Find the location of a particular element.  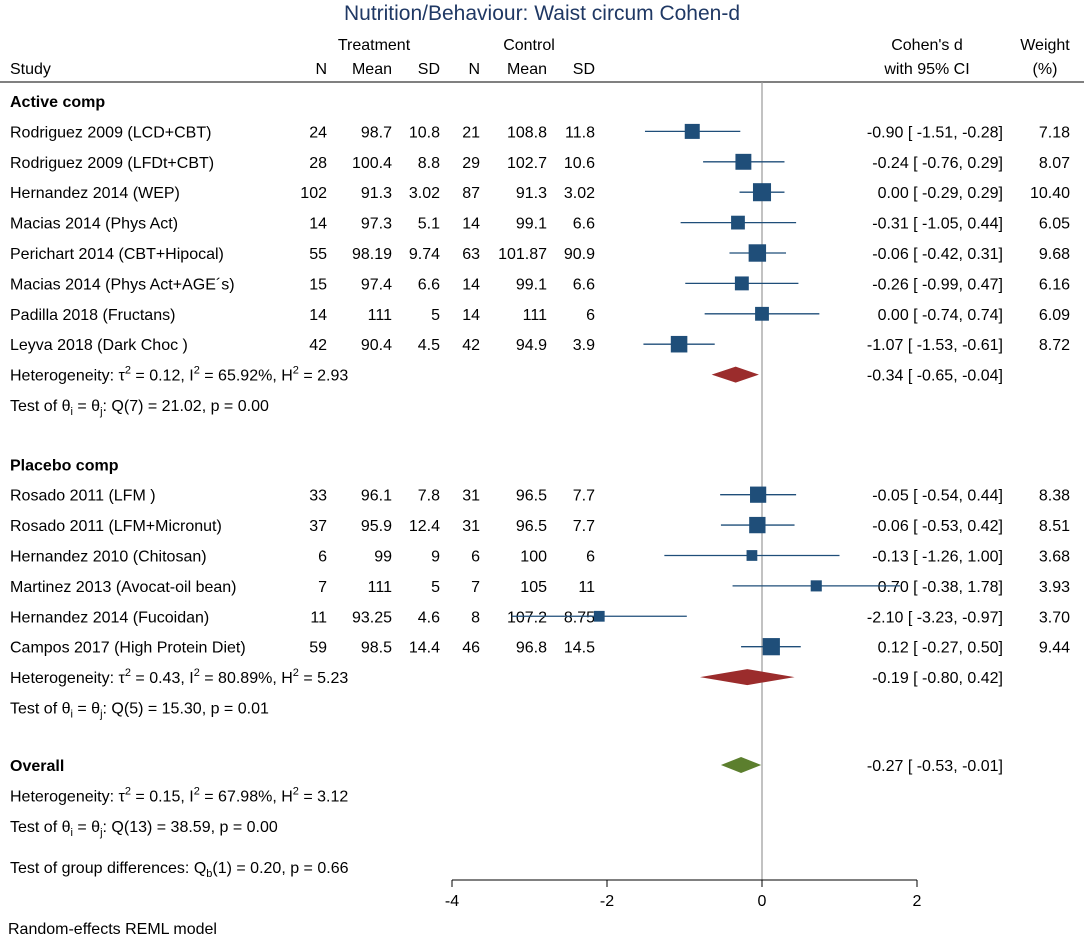

group-2-study-3-effect-ci: -0.13 [ -1.26, 1.00] is located at coordinates (937, 556).